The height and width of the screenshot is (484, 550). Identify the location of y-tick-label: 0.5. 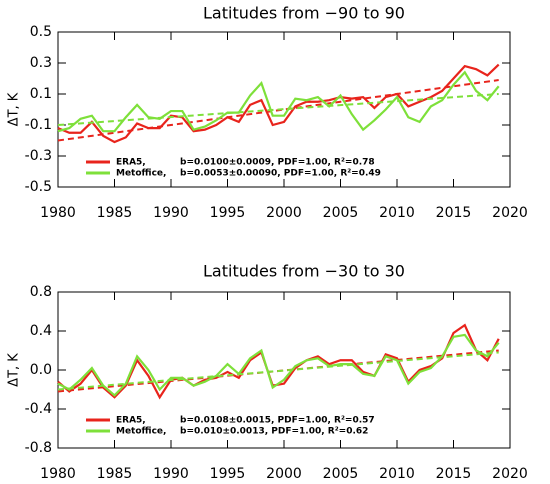
(41, 32).